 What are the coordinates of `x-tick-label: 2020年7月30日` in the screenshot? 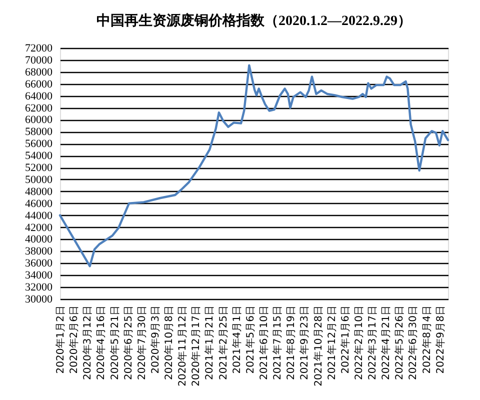 It's located at (142, 343).